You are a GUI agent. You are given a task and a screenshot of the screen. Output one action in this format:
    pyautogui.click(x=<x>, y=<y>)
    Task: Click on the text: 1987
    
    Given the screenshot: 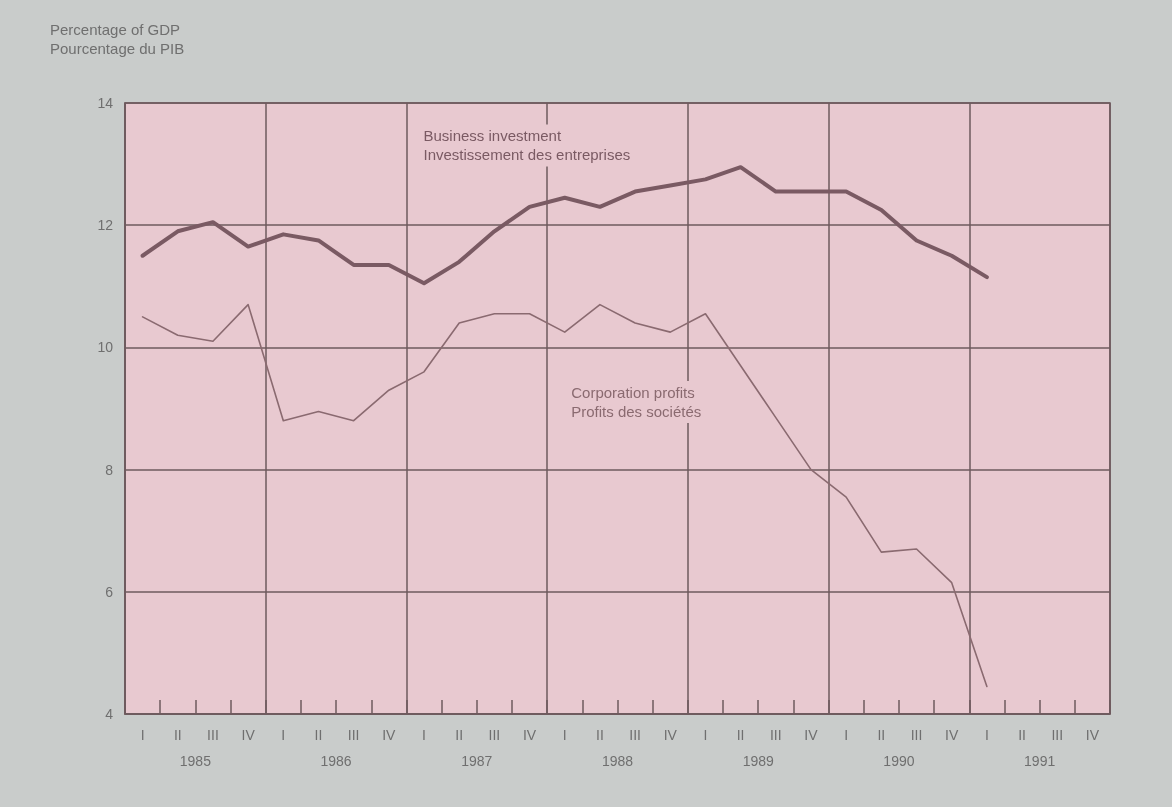 What is the action you would take?
    pyautogui.click(x=477, y=761)
    